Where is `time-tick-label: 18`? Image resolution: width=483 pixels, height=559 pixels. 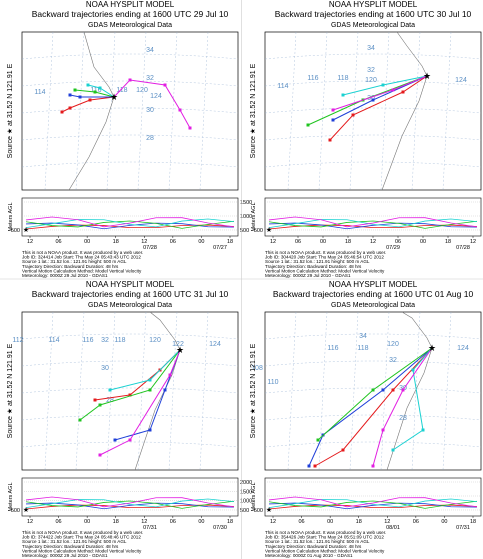
time-tick-label: 18 is located at coordinates (359, 522).